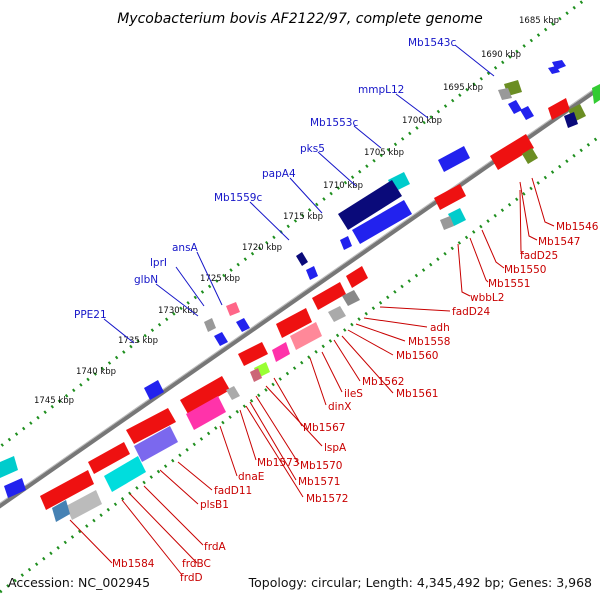  I want to click on gene-label: Mb1559c, so click(238, 198).